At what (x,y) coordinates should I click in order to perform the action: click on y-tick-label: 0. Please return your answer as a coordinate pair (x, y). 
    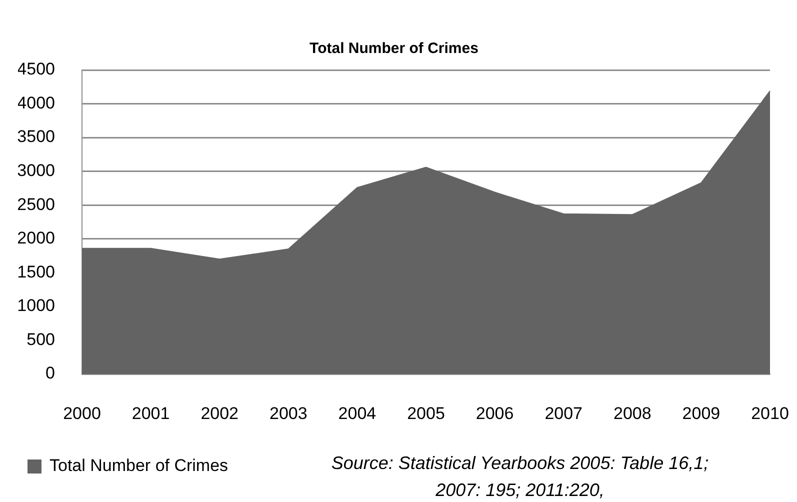
    Looking at the image, I should click on (50, 373).